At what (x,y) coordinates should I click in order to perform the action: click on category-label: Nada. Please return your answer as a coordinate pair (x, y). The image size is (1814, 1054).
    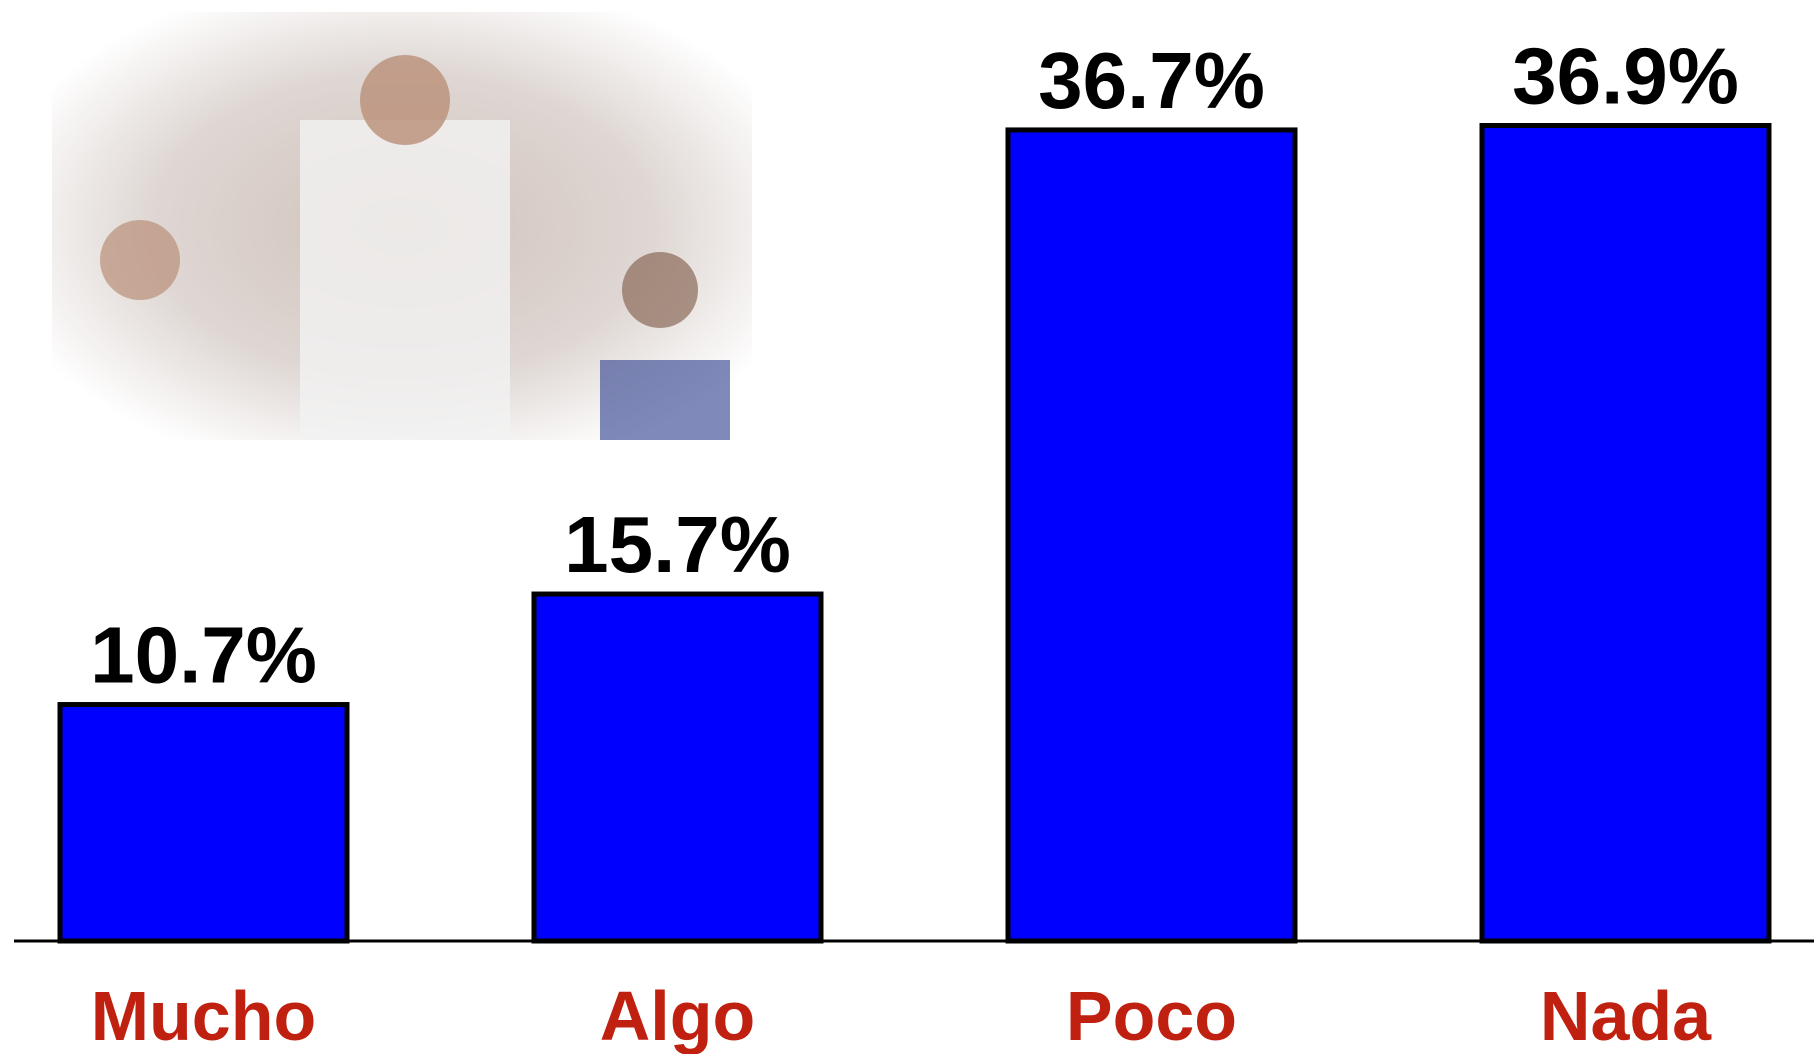
    Looking at the image, I should click on (1626, 1015).